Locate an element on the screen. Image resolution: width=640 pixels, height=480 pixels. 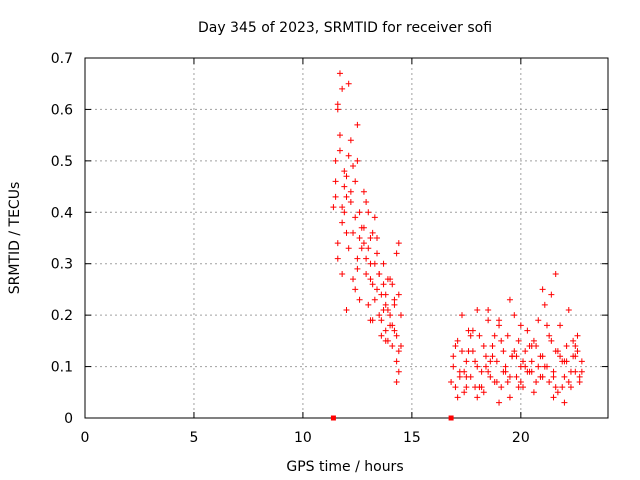
y-tick-label: 0 is located at coordinates (68, 419).